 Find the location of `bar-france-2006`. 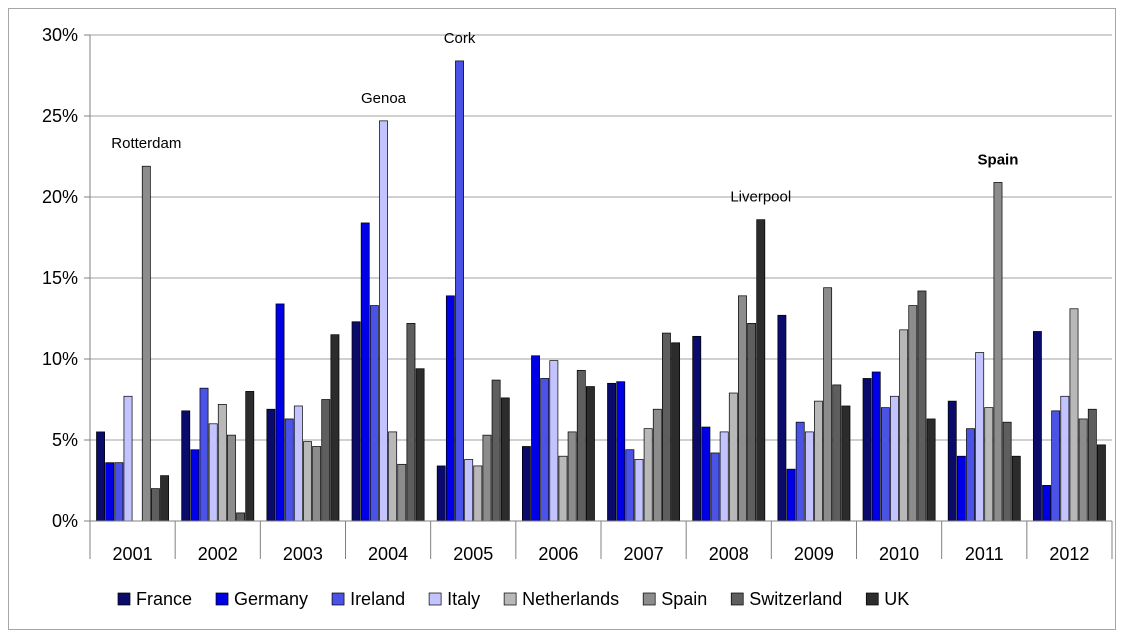

bar-france-2006 is located at coordinates (526, 484).